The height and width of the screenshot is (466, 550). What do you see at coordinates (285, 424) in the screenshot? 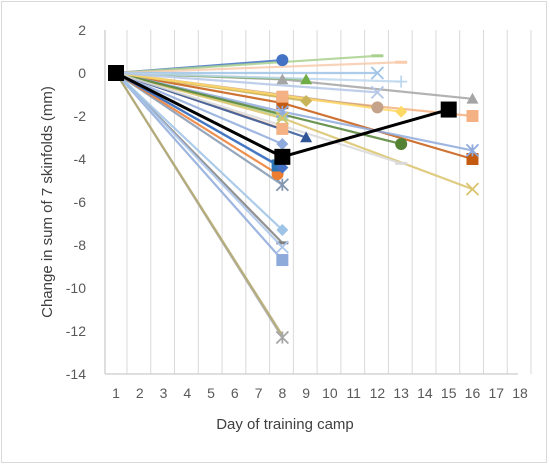
I see `x-axis-title: Day of training camp` at bounding box center [285, 424].